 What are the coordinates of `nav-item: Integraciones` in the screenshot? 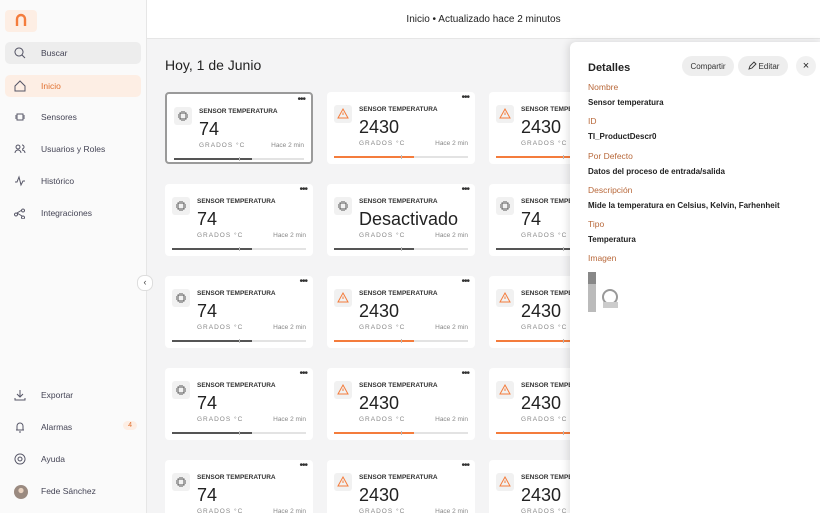 It's located at (73, 213).